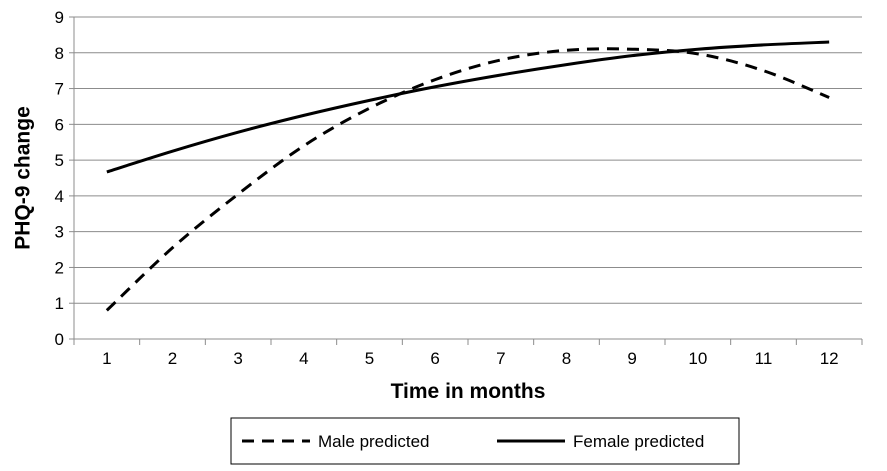 Image resolution: width=887 pixels, height=471 pixels. I want to click on x-tick-label: 10, so click(697, 358).